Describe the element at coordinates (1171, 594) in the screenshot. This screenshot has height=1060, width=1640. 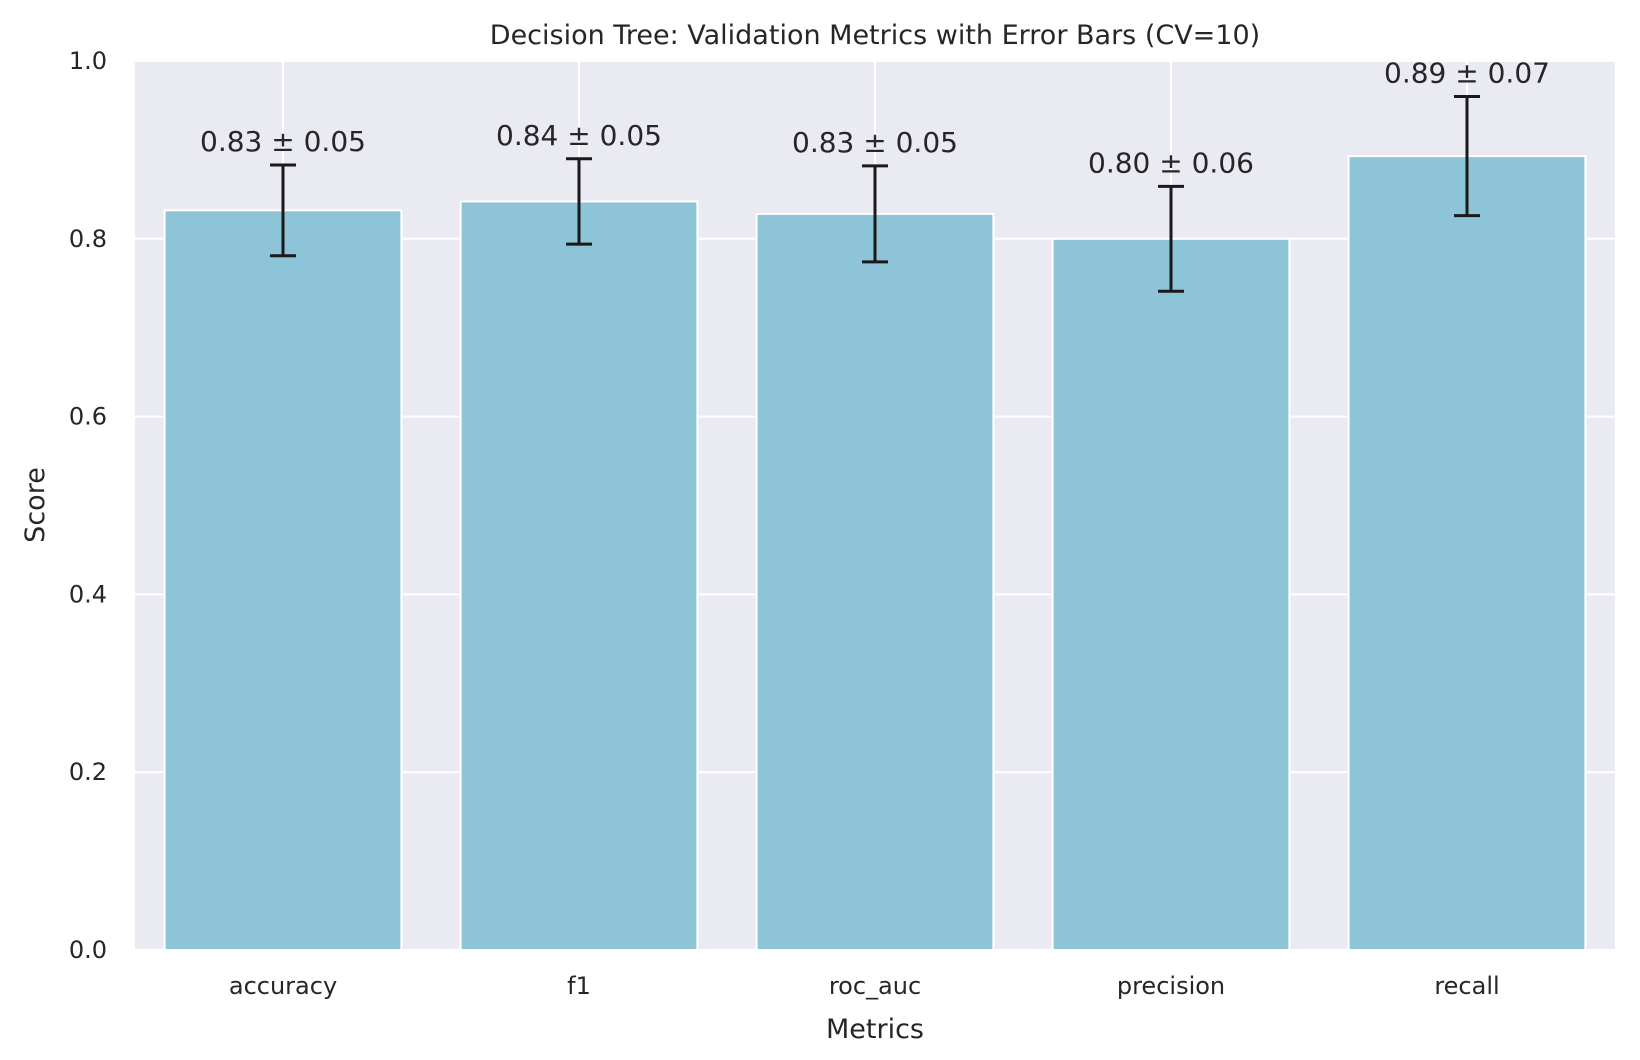
I see `bar-precision` at that location.